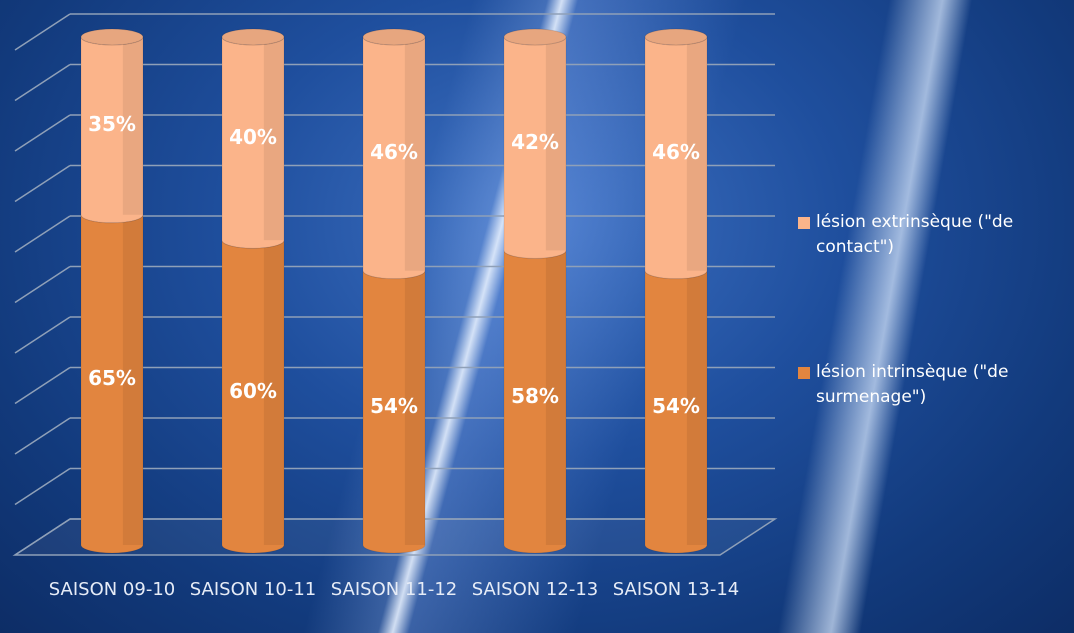 Image resolution: width=1074 pixels, height=633 pixels. What do you see at coordinates (394, 589) in the screenshot?
I see `x-tick-label: SAISON 11-12` at bounding box center [394, 589].